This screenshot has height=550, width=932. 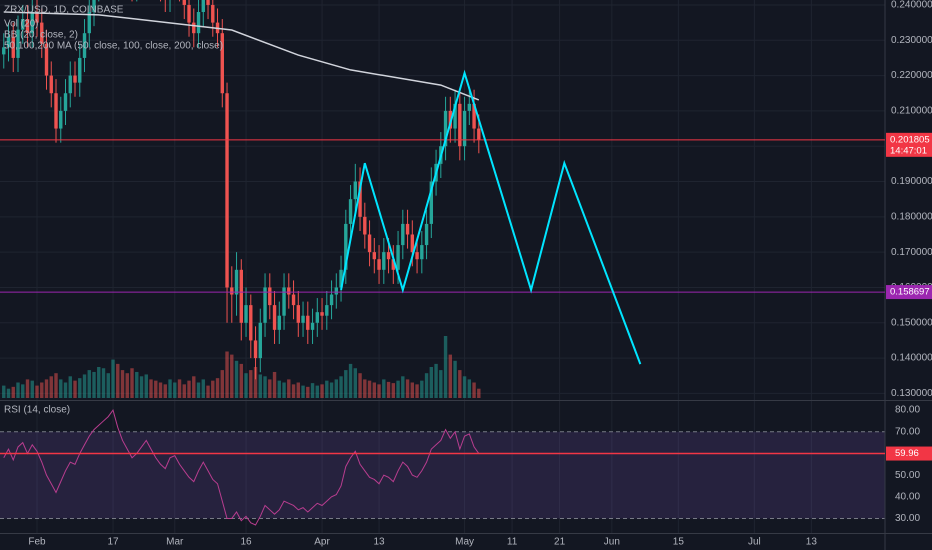 What do you see at coordinates (241, 56) in the screenshot?
I see `ma200-line` at bounding box center [241, 56].